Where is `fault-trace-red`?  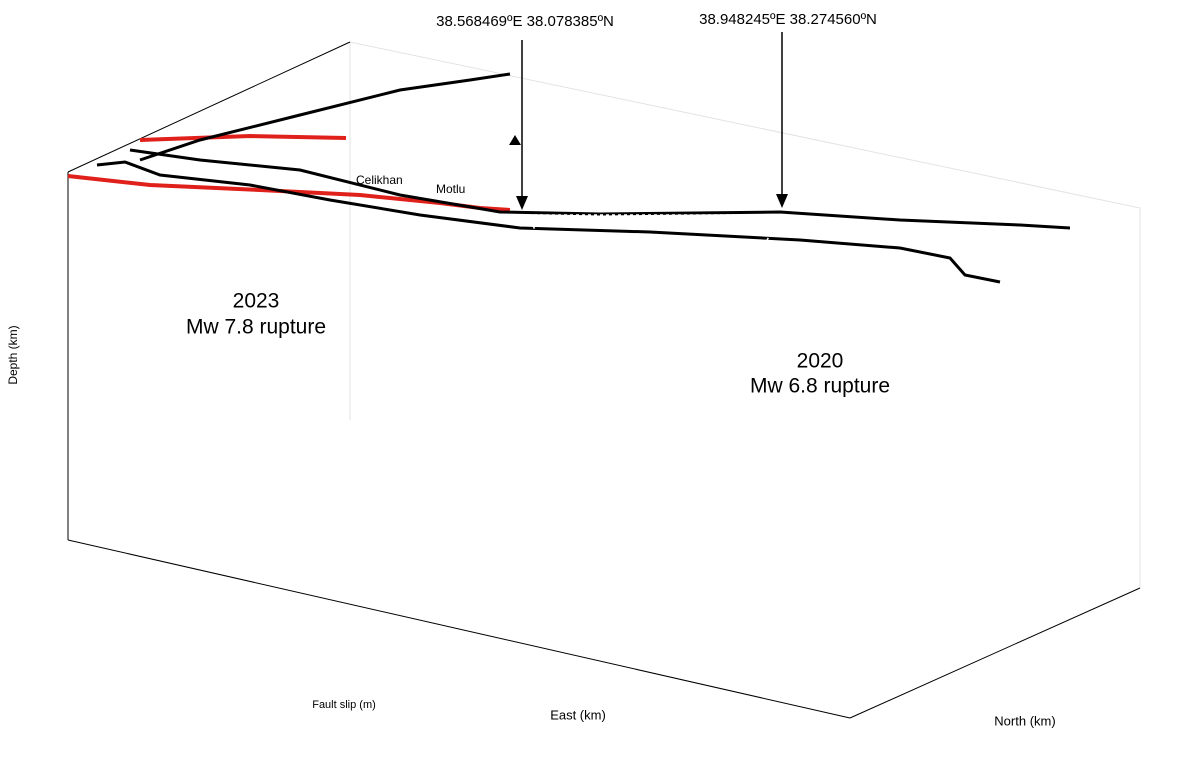 fault-trace-red is located at coordinates (243, 137).